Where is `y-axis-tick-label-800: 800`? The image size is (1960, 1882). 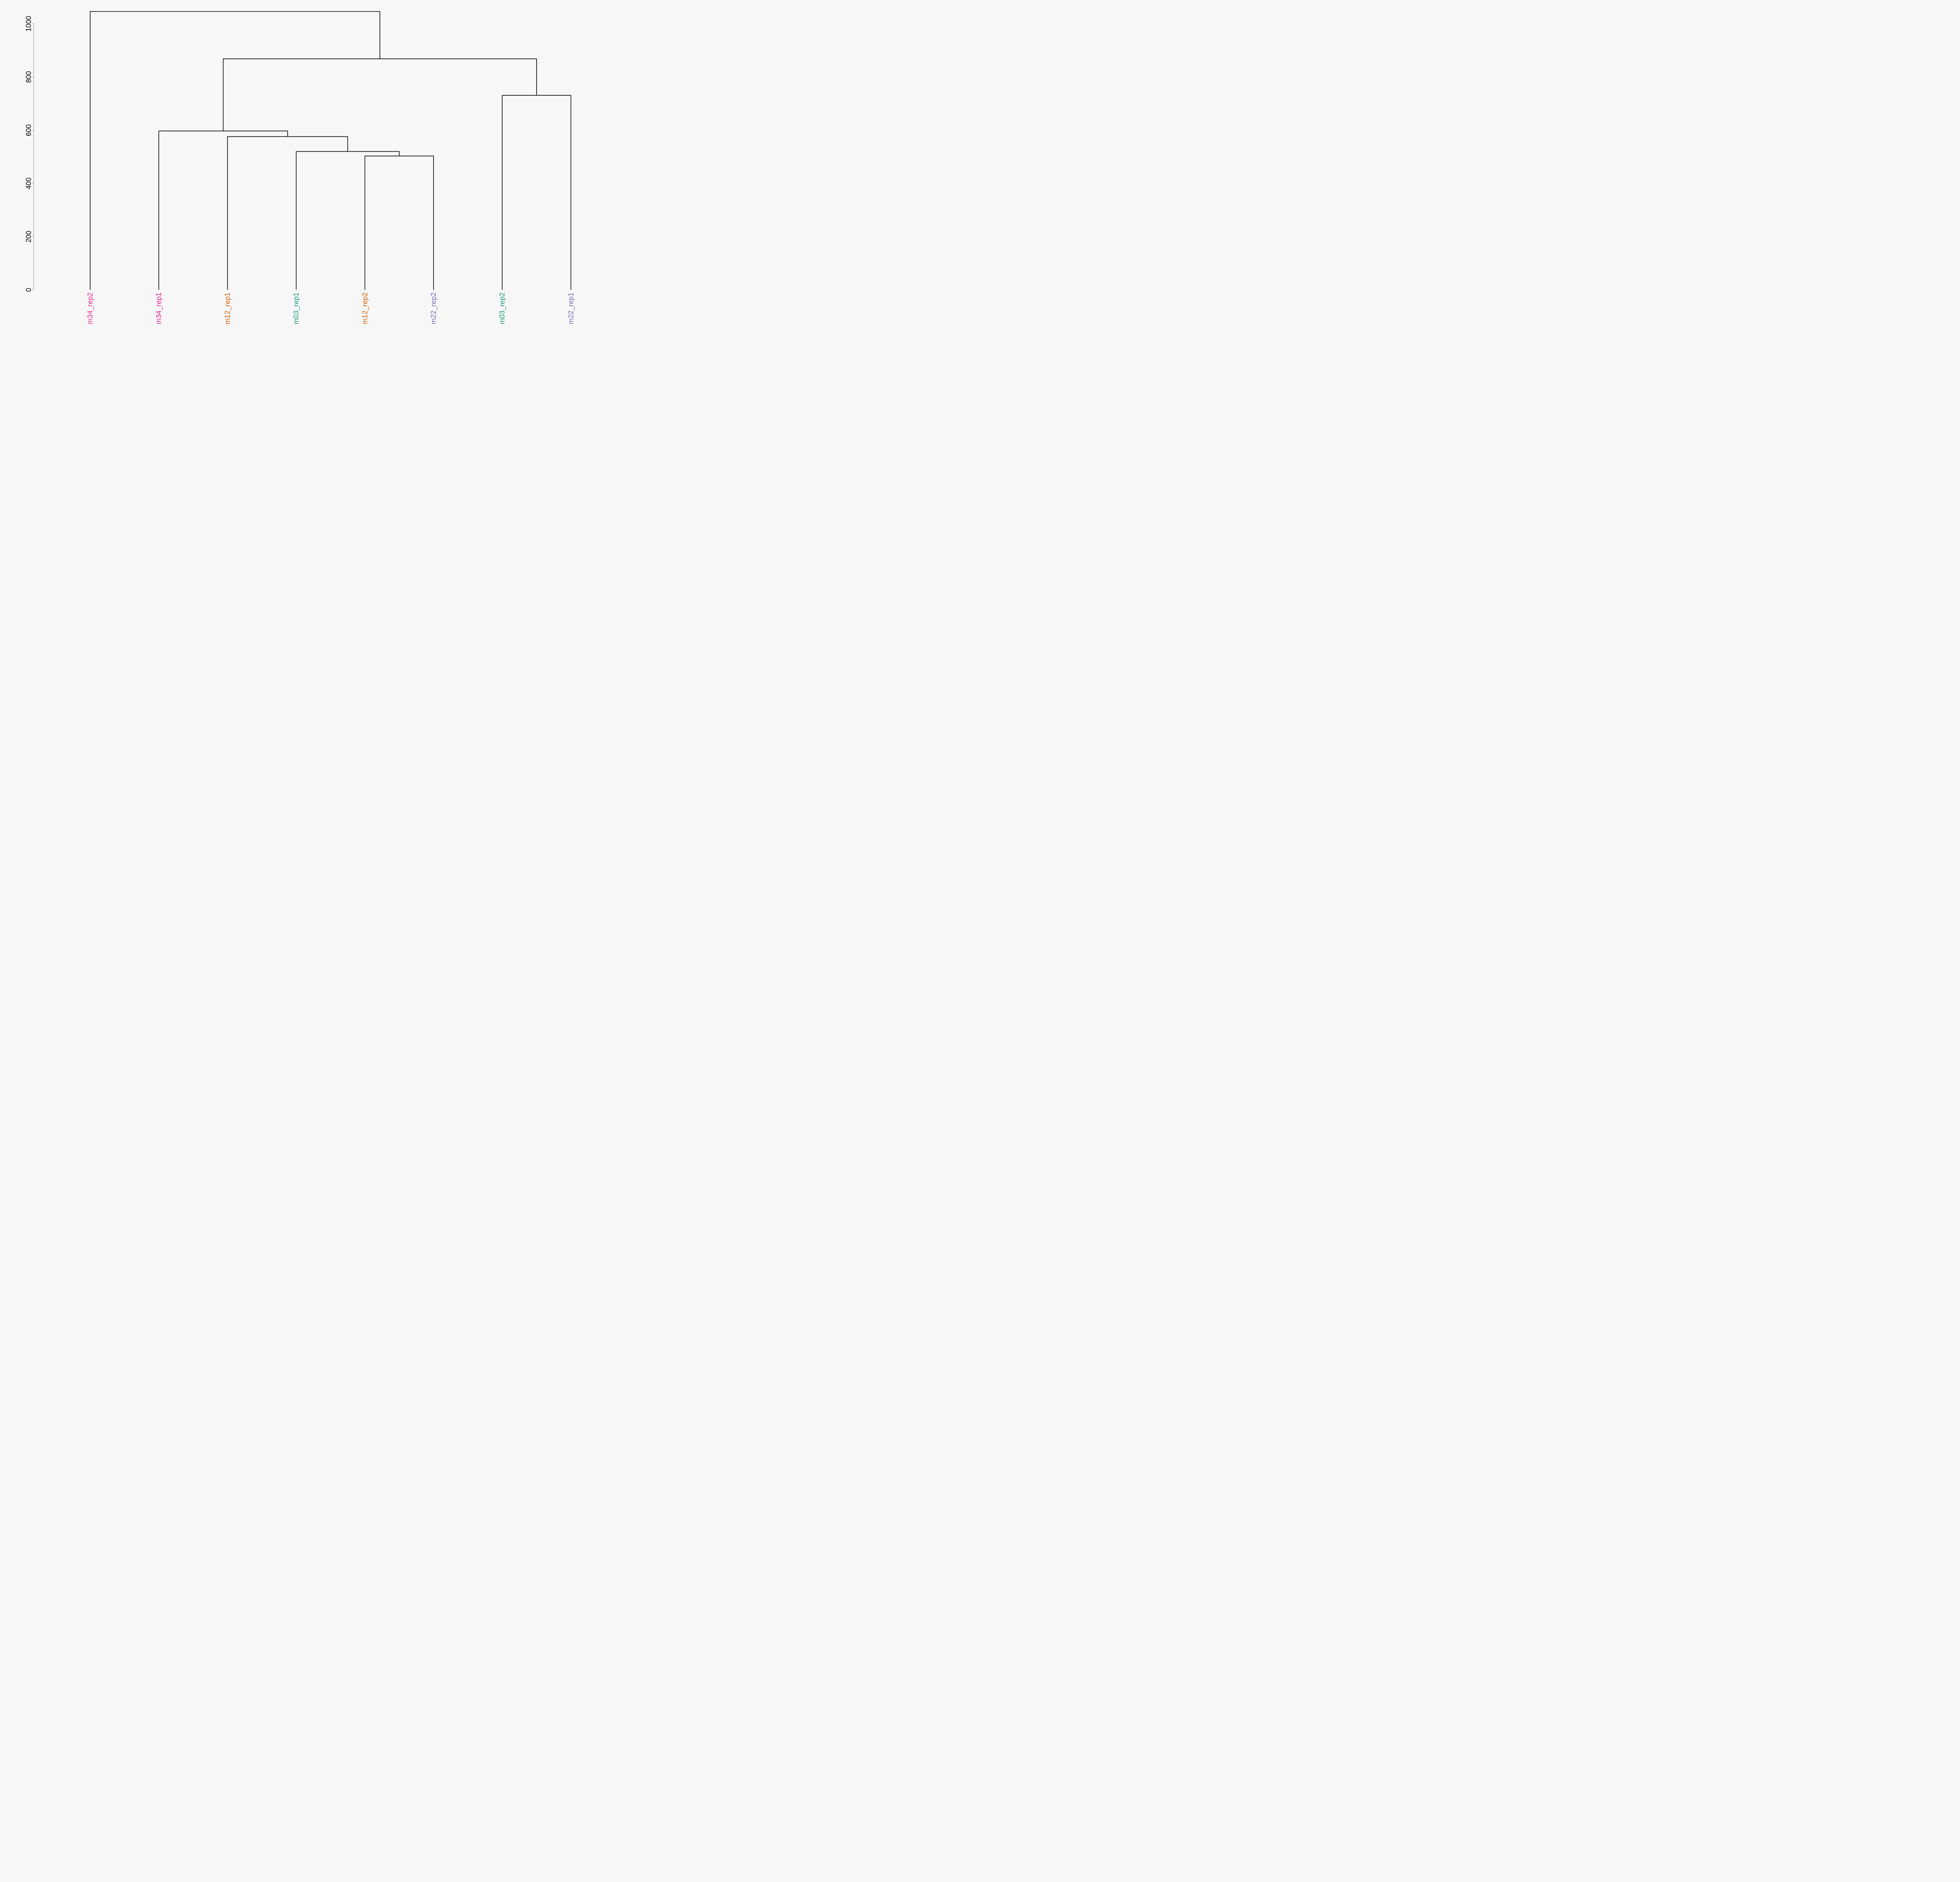
y-axis-tick-label-800: 800 is located at coordinates (29, 77).